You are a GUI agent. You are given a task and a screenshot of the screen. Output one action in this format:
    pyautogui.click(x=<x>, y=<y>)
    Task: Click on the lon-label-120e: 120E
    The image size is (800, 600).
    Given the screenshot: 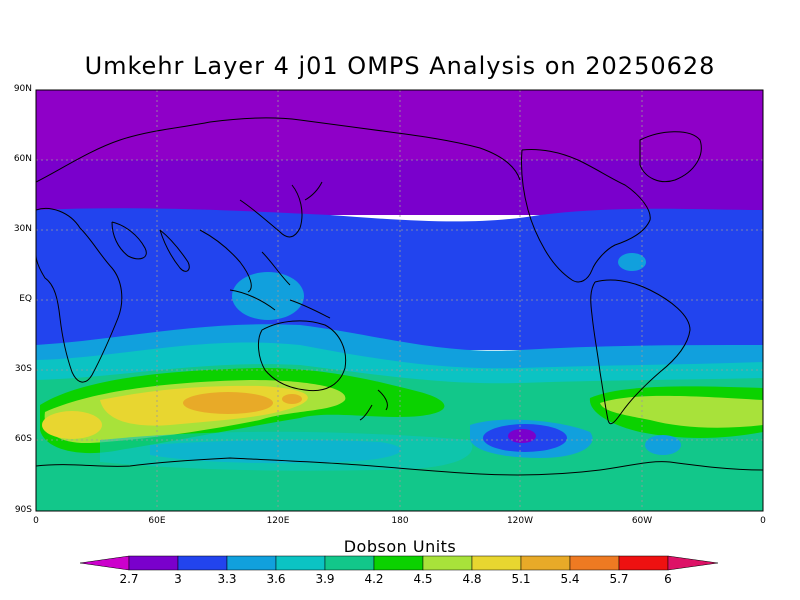 What is the action you would take?
    pyautogui.click(x=278, y=521)
    